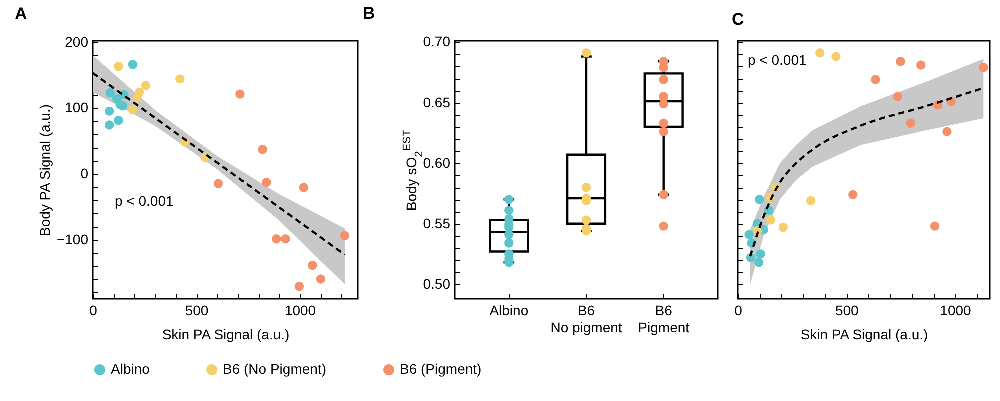  What do you see at coordinates (44, 170) in the screenshot?
I see `y-axis-title: Body PA Signal (a.u.)` at bounding box center [44, 170].